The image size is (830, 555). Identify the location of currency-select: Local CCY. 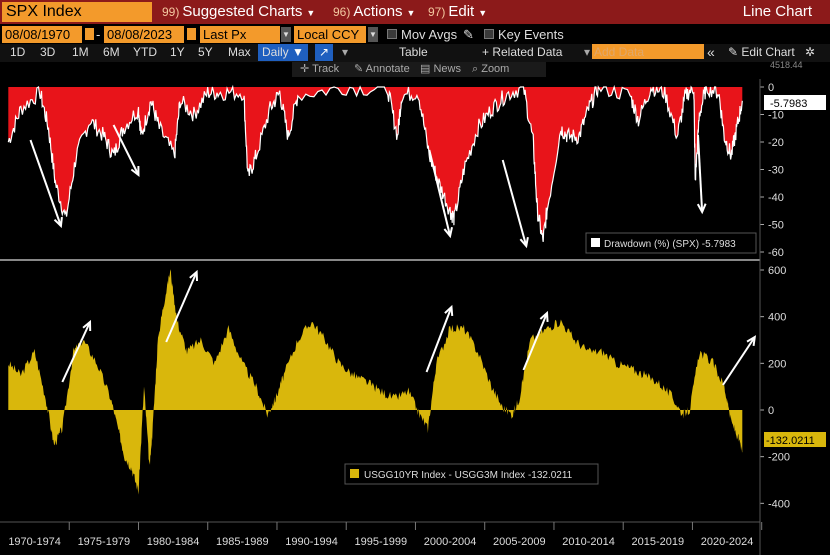
(330, 34).